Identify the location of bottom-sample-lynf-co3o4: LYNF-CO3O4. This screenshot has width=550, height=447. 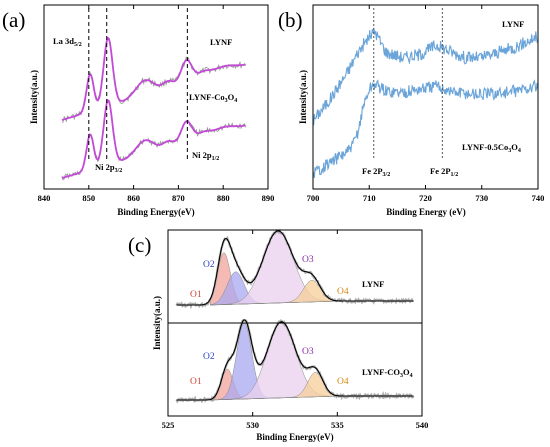
(387, 373).